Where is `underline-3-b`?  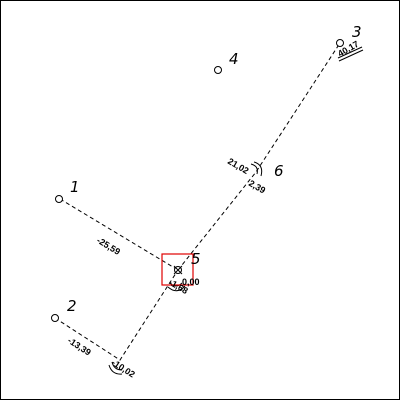
underline-3-b is located at coordinates (351, 55).